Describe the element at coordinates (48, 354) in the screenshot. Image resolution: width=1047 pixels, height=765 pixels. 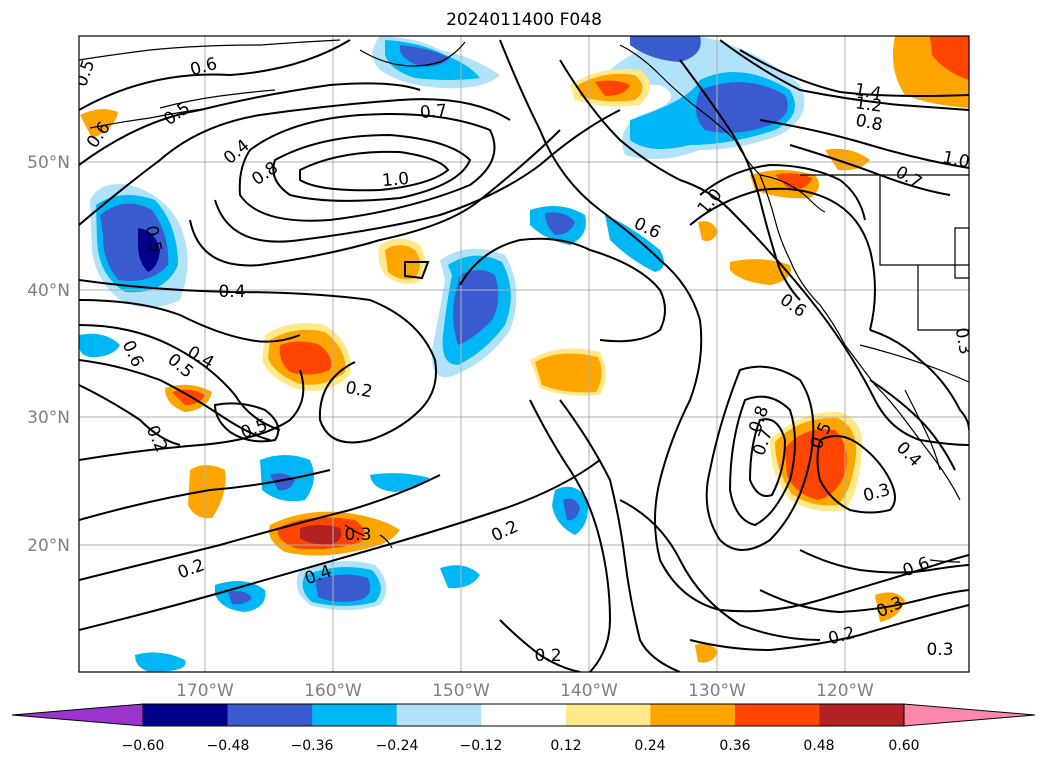
I see `latitude-labels: 50°N 40°N 30°N 20°N` at that location.